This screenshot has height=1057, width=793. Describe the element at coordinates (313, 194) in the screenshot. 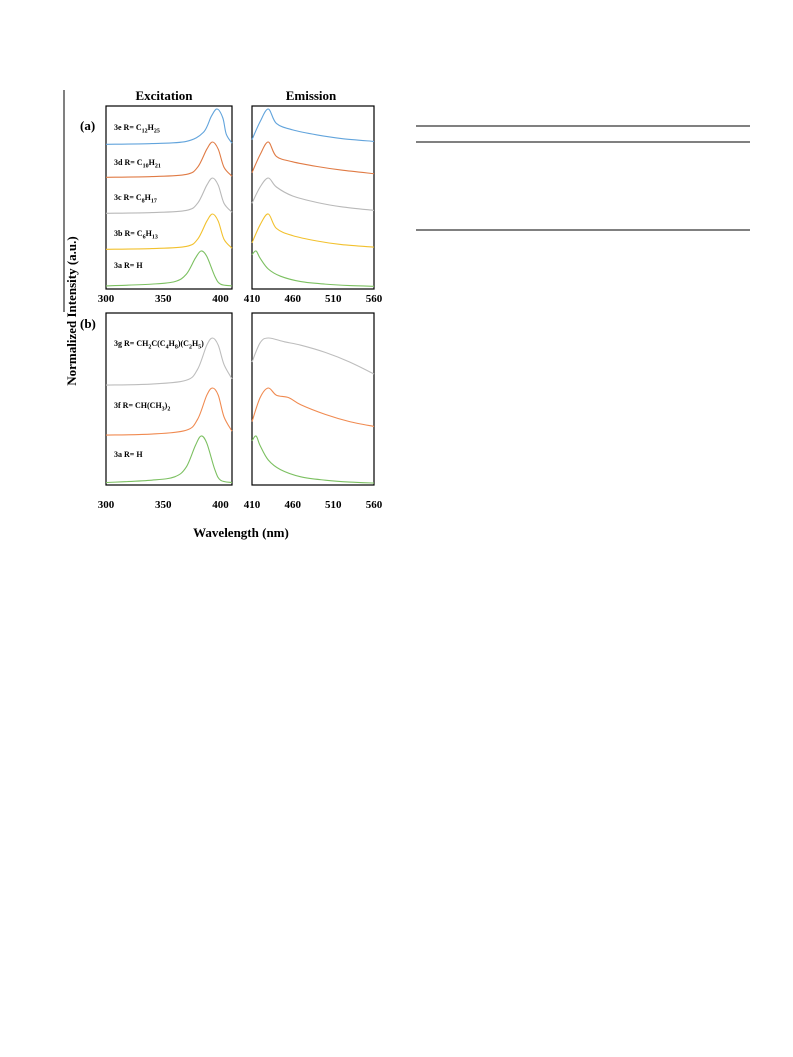

I see `series-3c-emission-curve-panel-a` at that location.